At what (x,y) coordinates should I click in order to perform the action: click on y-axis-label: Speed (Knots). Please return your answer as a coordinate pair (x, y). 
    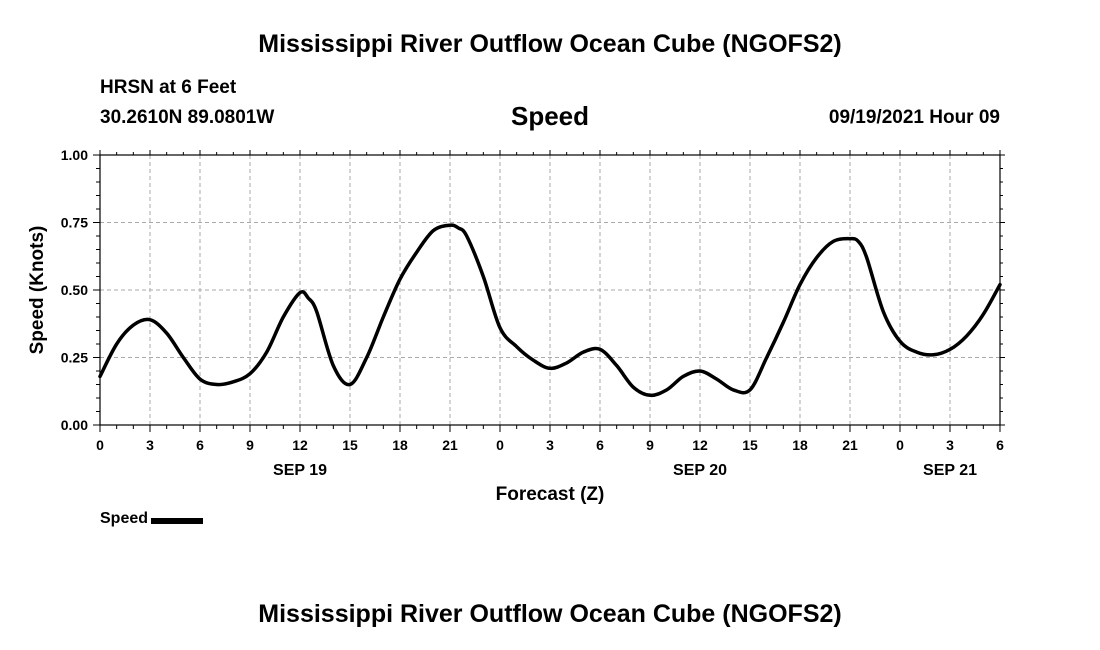
    Looking at the image, I should click on (37, 290).